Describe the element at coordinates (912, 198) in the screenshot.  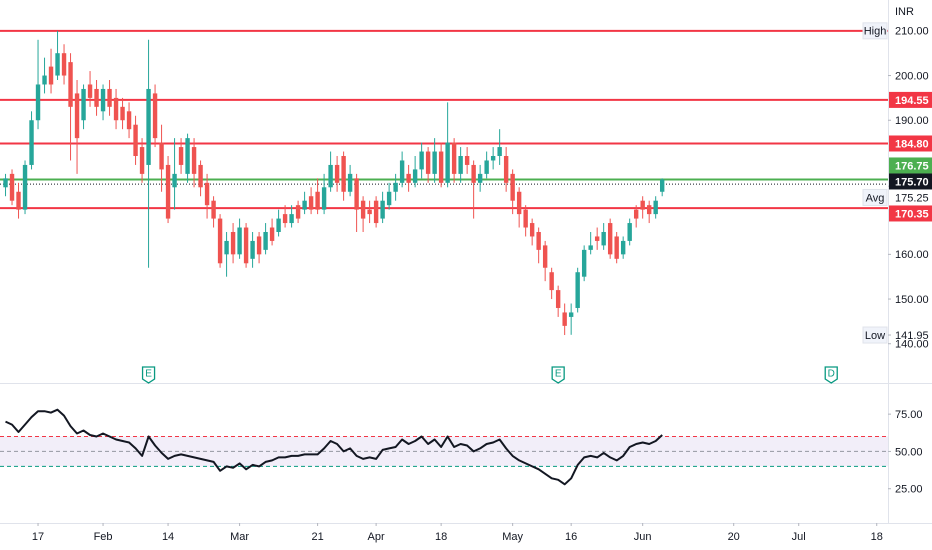
I see `price-label: 175.25` at that location.